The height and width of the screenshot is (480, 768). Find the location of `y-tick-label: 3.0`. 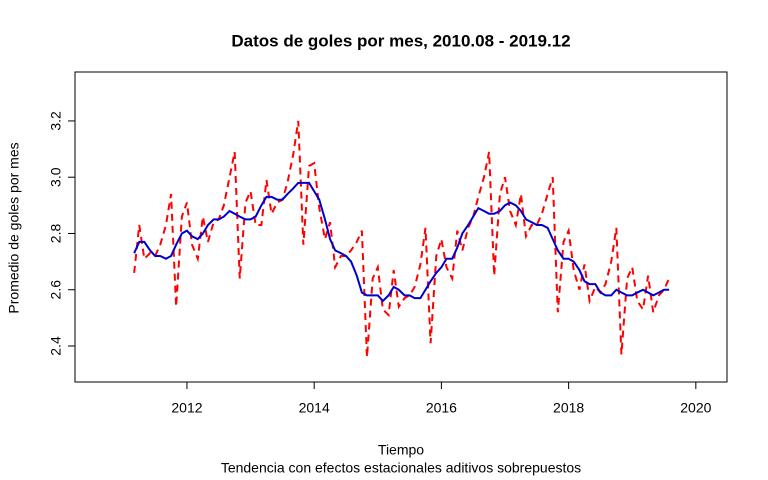

y-tick-label: 3.0 is located at coordinates (56, 177).